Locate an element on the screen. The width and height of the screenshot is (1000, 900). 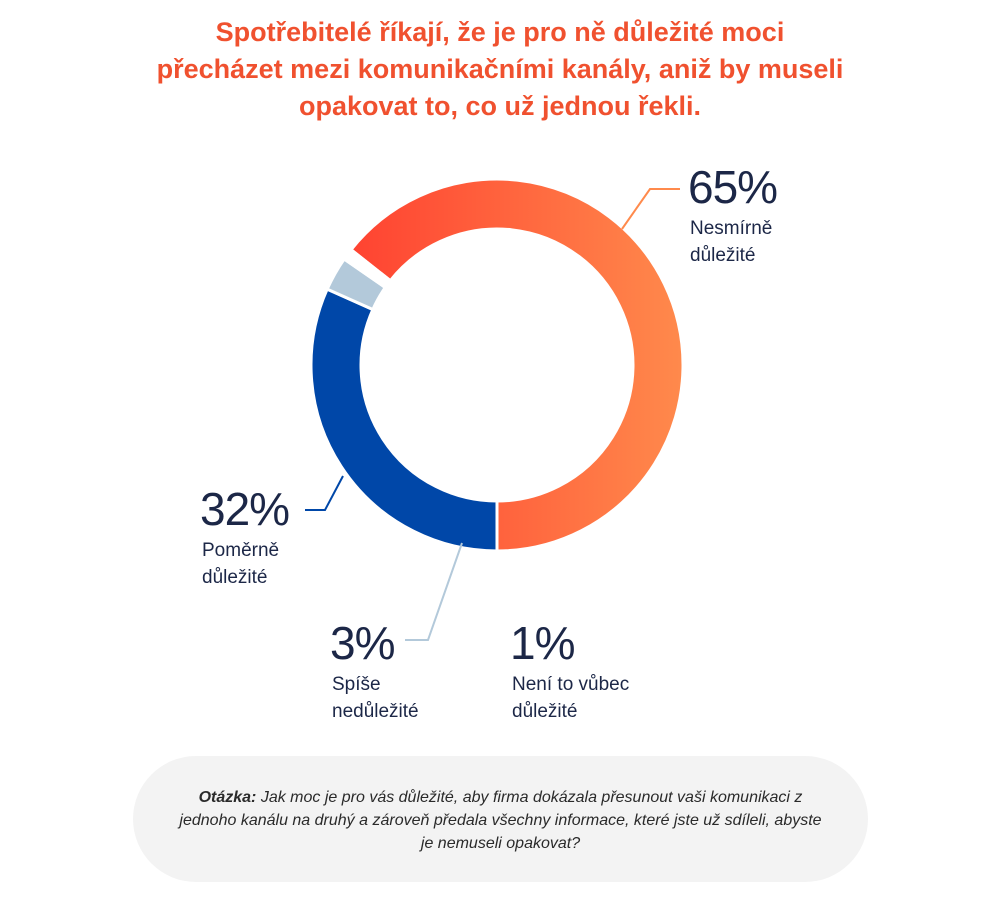
legend-label-neni-line2: důležité is located at coordinates (545, 711).